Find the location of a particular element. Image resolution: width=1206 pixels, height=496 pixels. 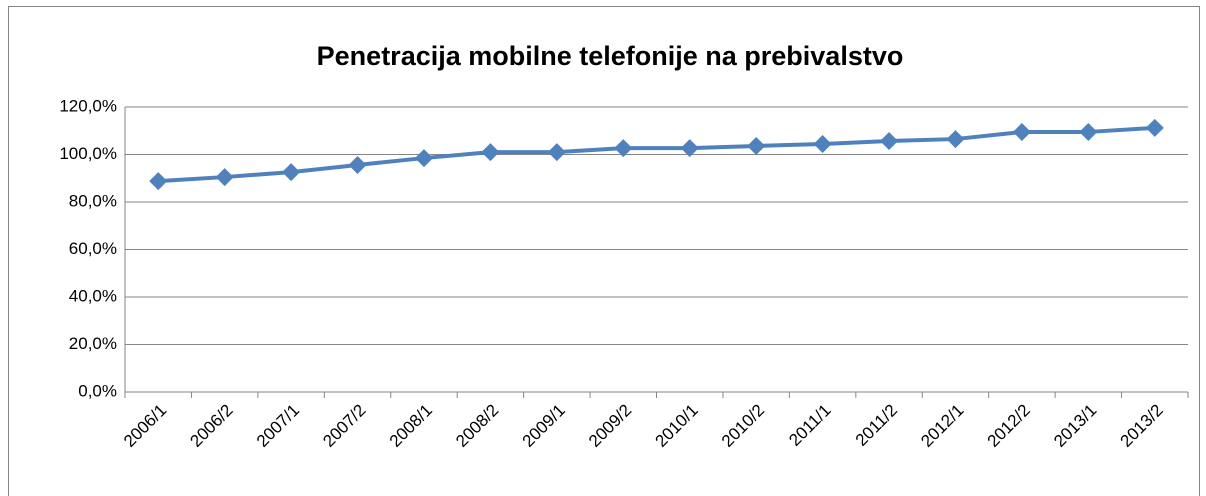

series-line is located at coordinates (656, 154).